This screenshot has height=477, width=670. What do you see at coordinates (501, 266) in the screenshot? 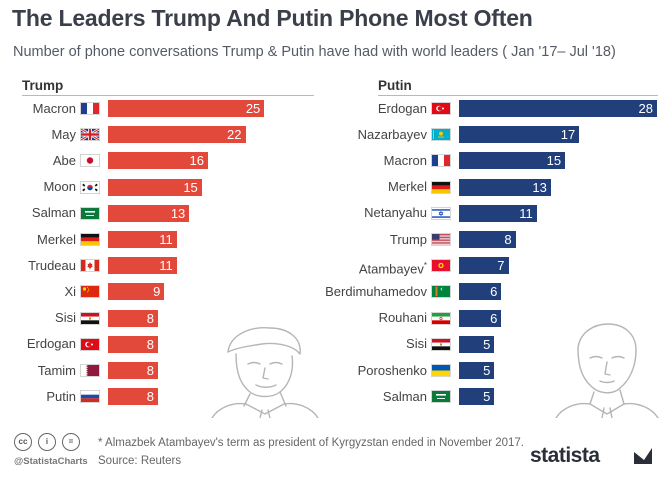
I see `putin-bar-value-label: 7` at bounding box center [501, 266].